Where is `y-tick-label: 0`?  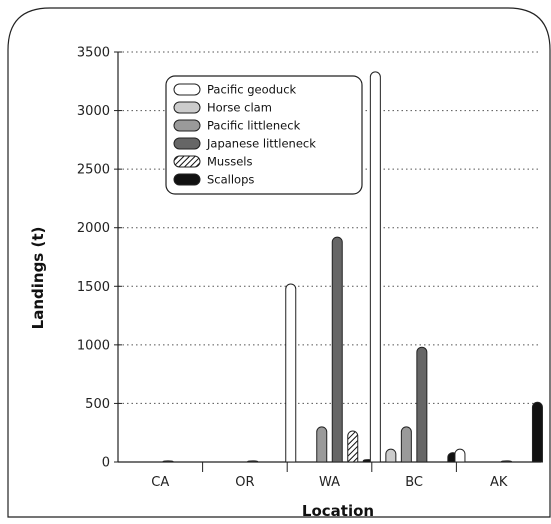
y-tick-label: 0 is located at coordinates (106, 463).